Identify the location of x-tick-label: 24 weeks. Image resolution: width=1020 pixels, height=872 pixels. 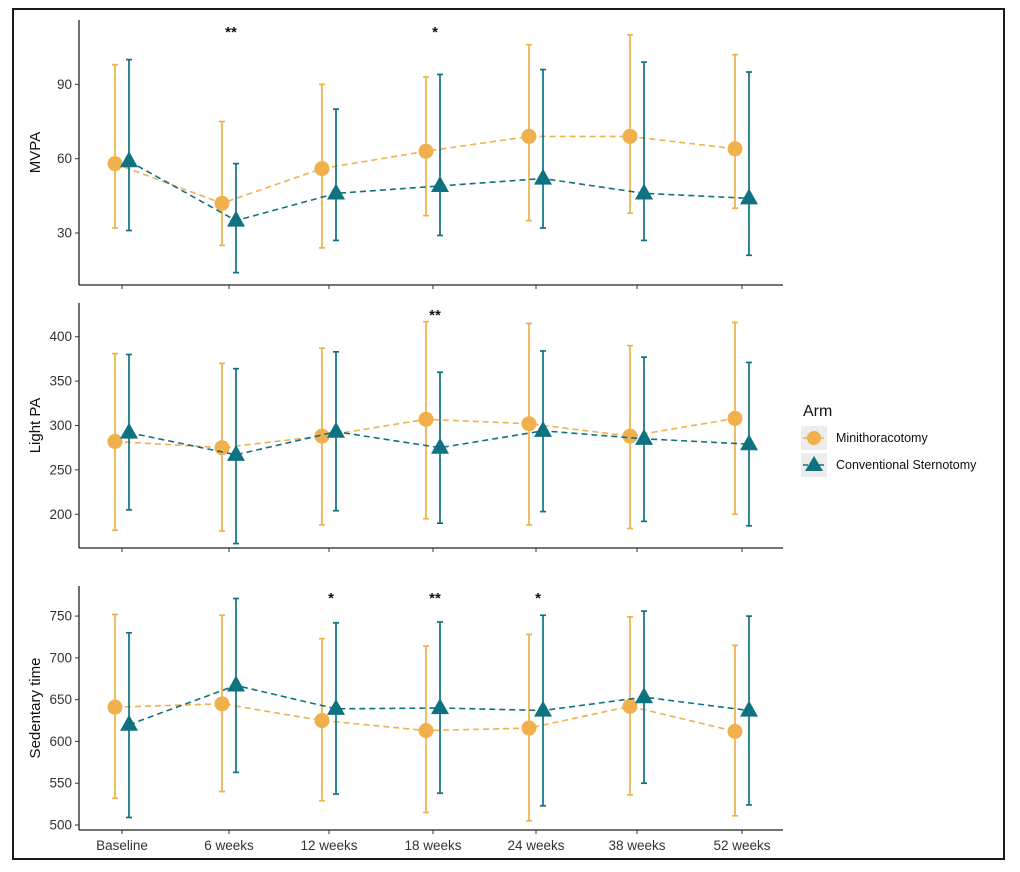
(535, 845).